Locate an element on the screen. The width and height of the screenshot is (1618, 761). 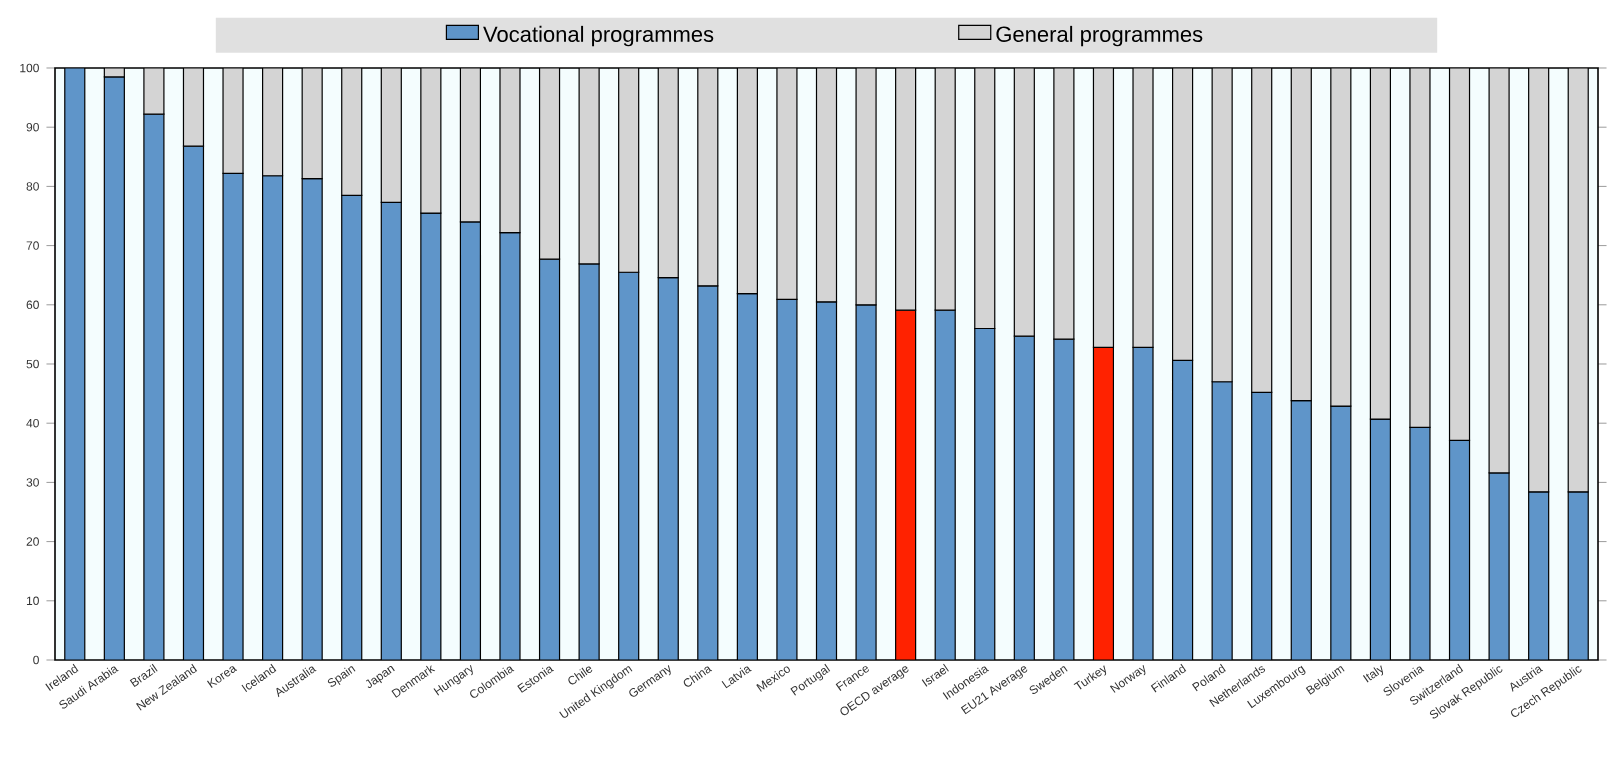
y-tick-label: 40 is located at coordinates (32, 423).